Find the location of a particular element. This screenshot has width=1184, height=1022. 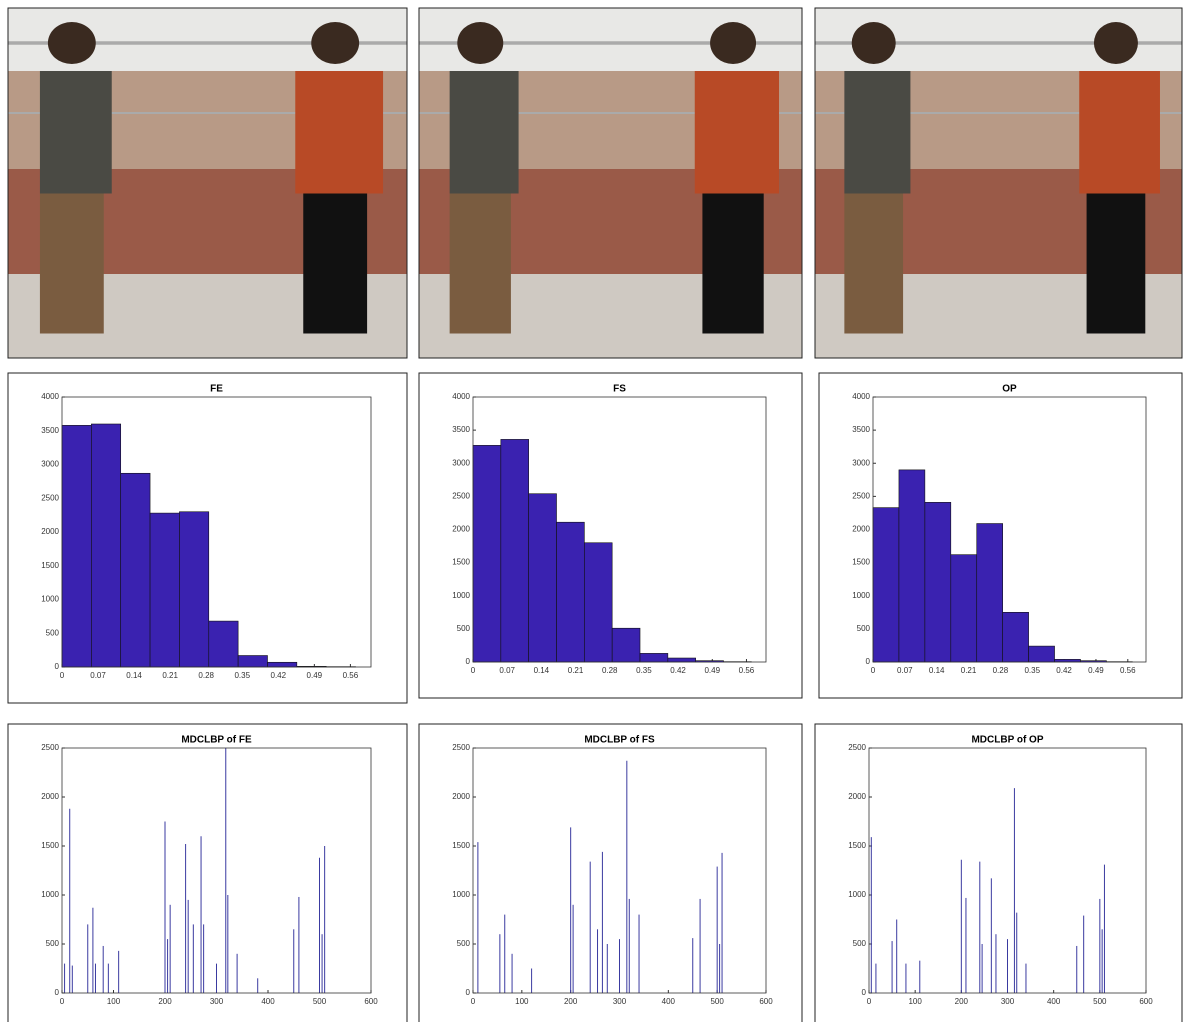

y-tick-label: 3500 is located at coordinates (461, 429).